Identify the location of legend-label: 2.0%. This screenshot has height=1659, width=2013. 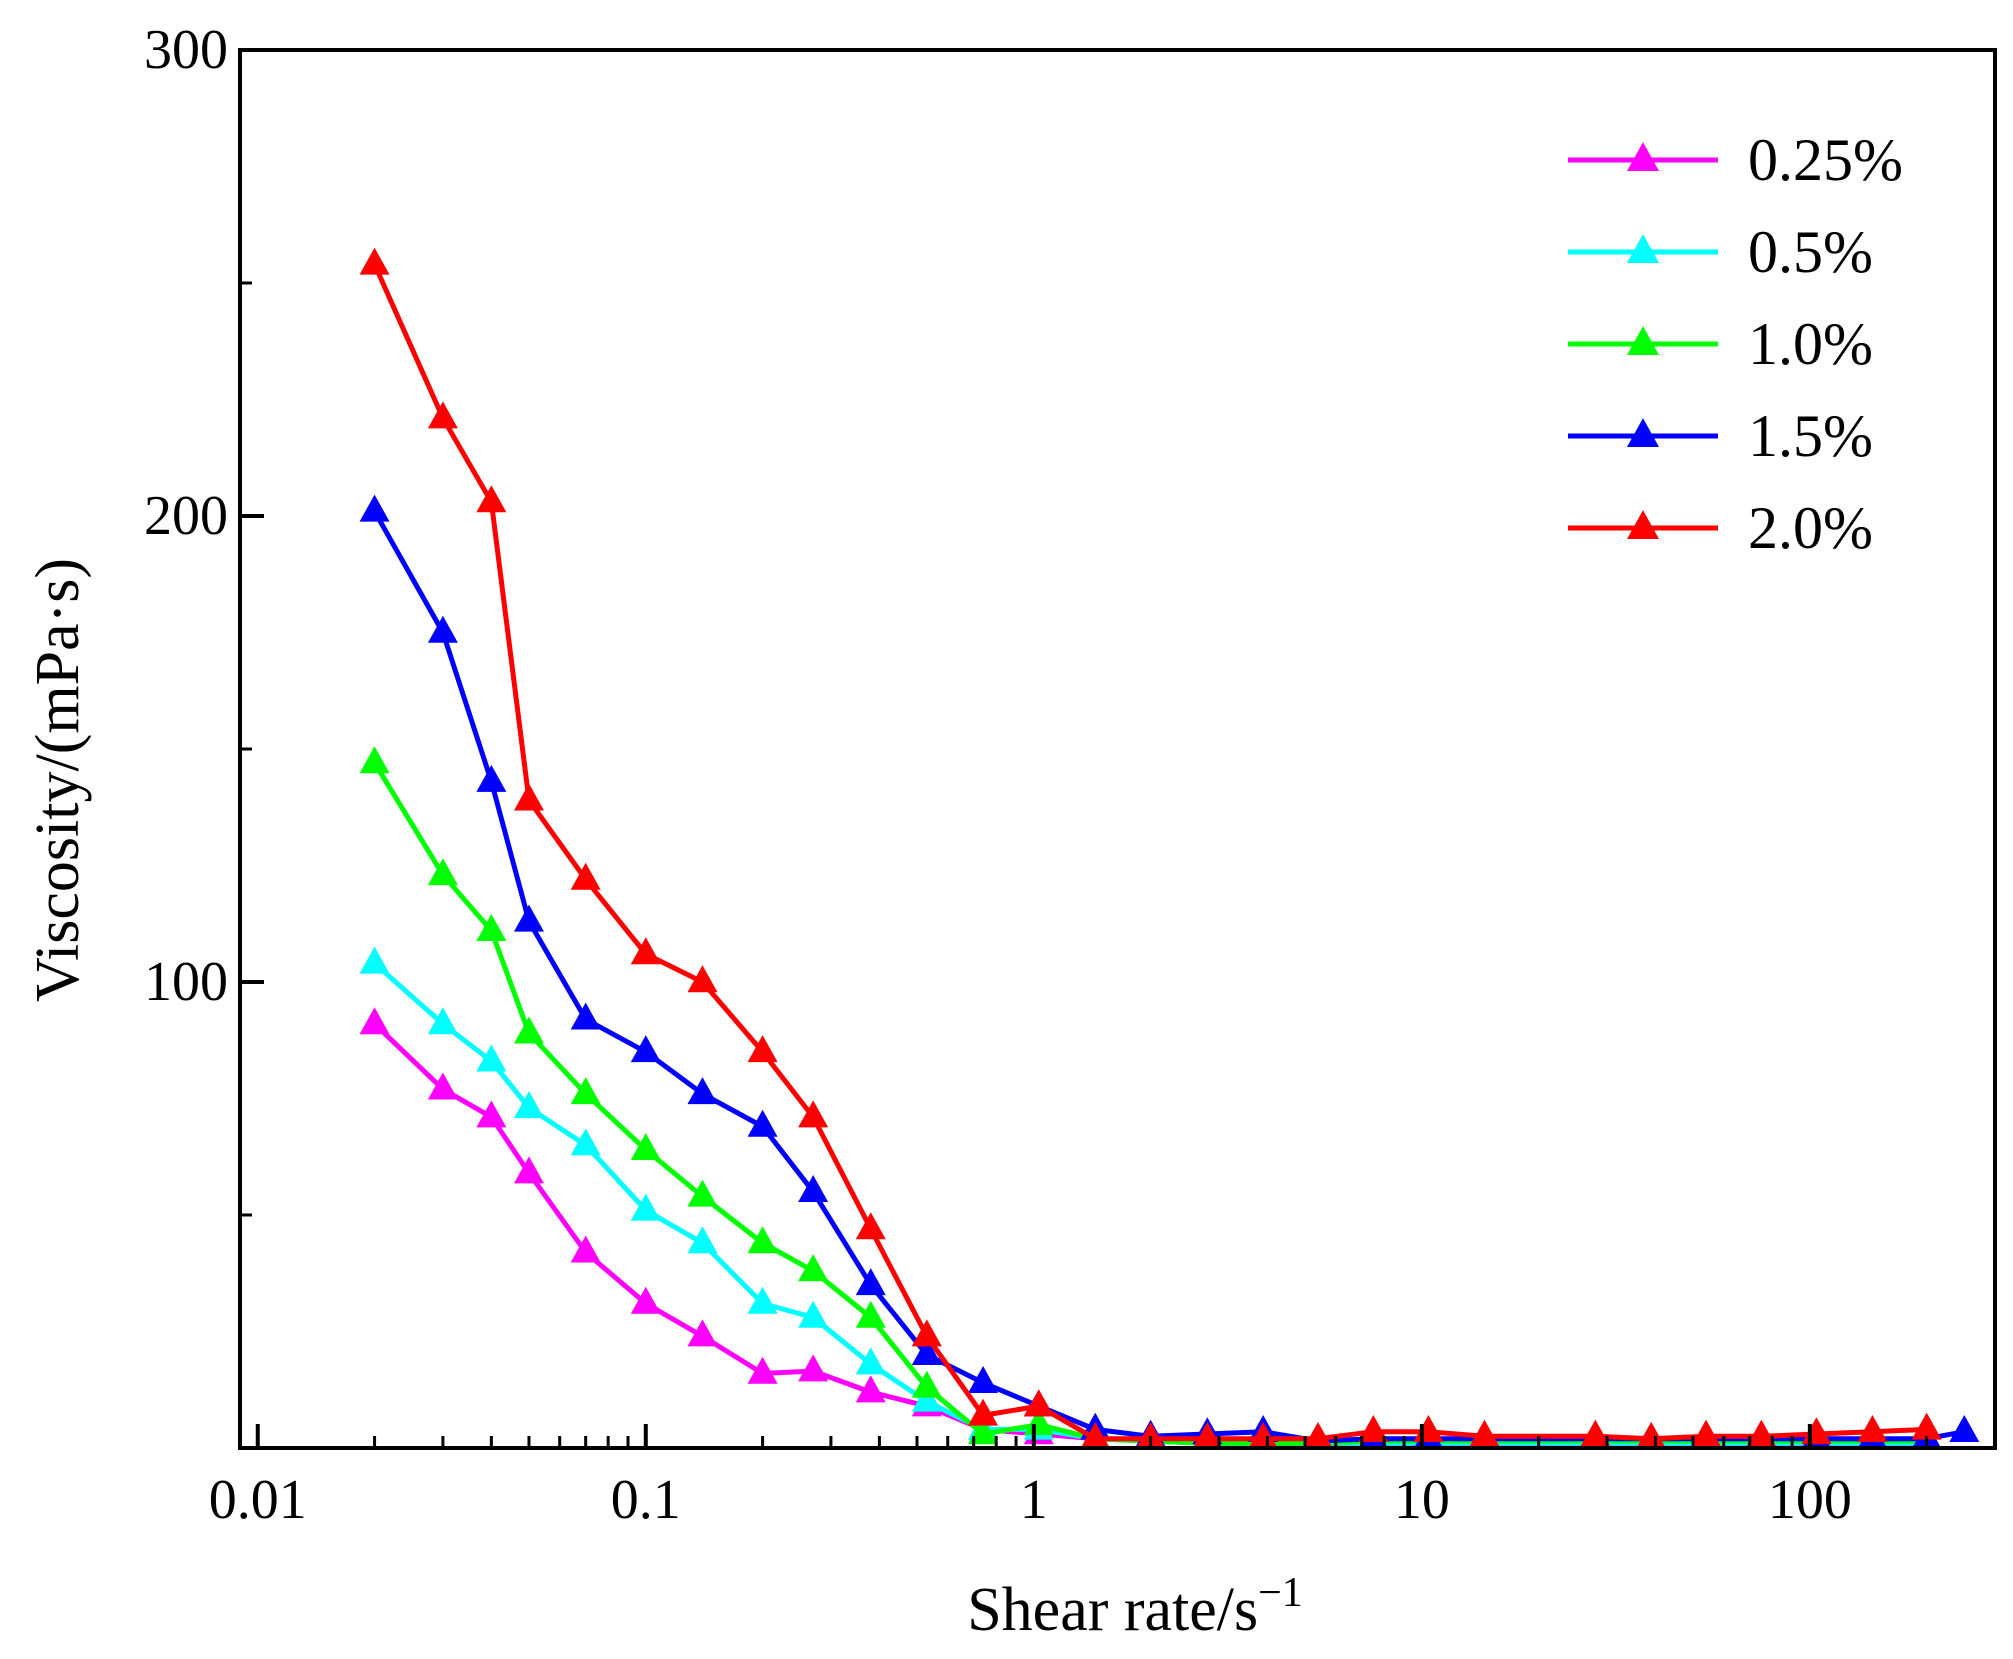
(1810, 528).